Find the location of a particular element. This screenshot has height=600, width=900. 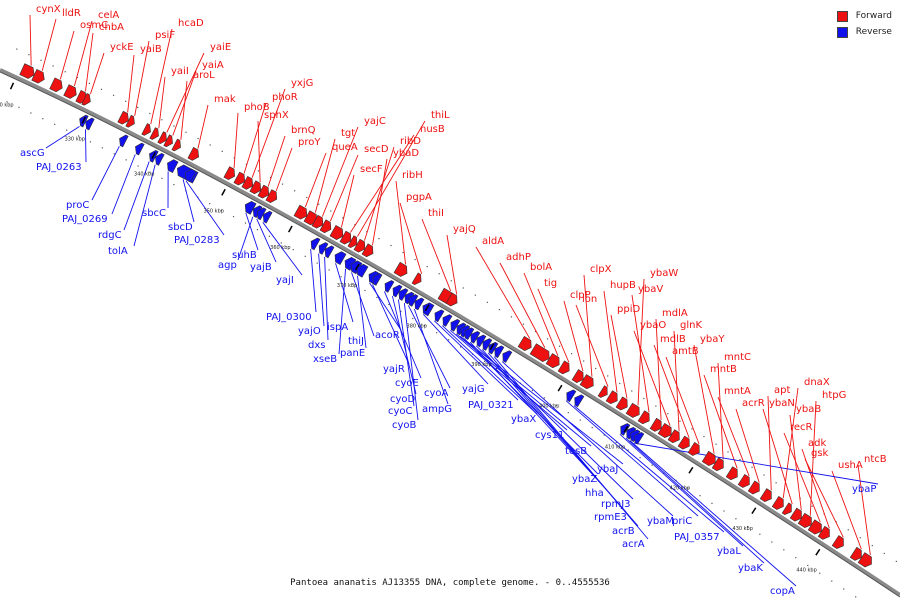

ntcB-leader is located at coordinates (864, 510).